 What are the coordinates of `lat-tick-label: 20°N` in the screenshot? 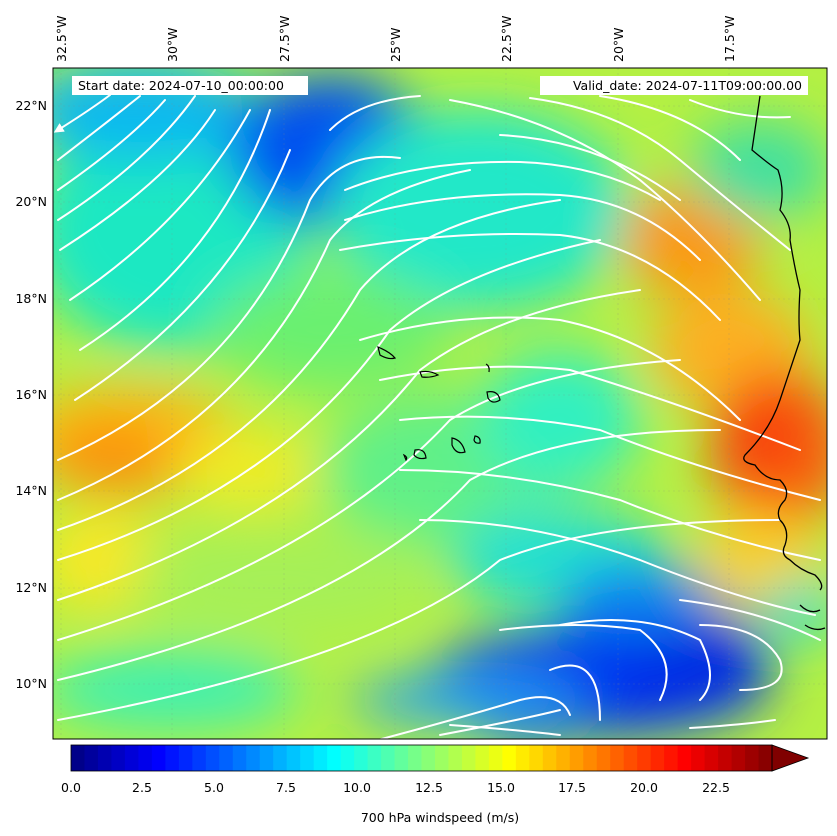 It's located at (31, 201).